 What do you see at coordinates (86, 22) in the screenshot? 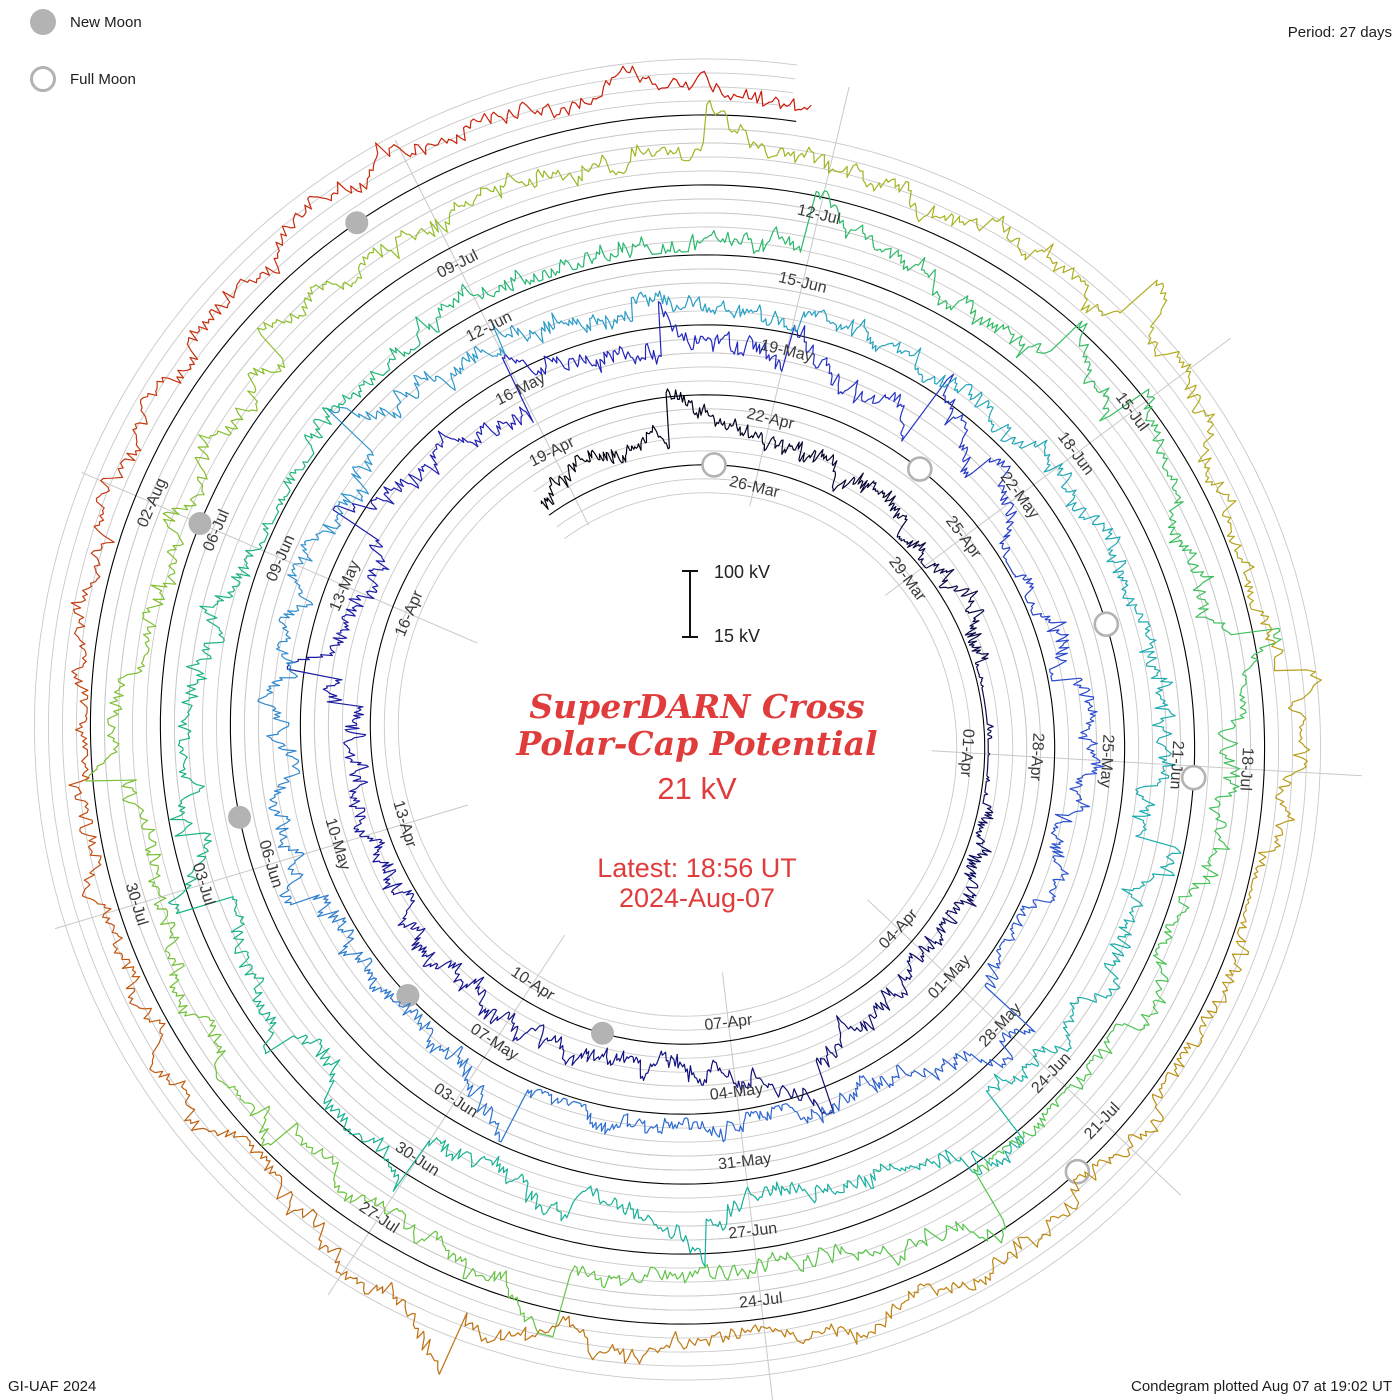
I see `legend-new-moon: New Moon` at bounding box center [86, 22].